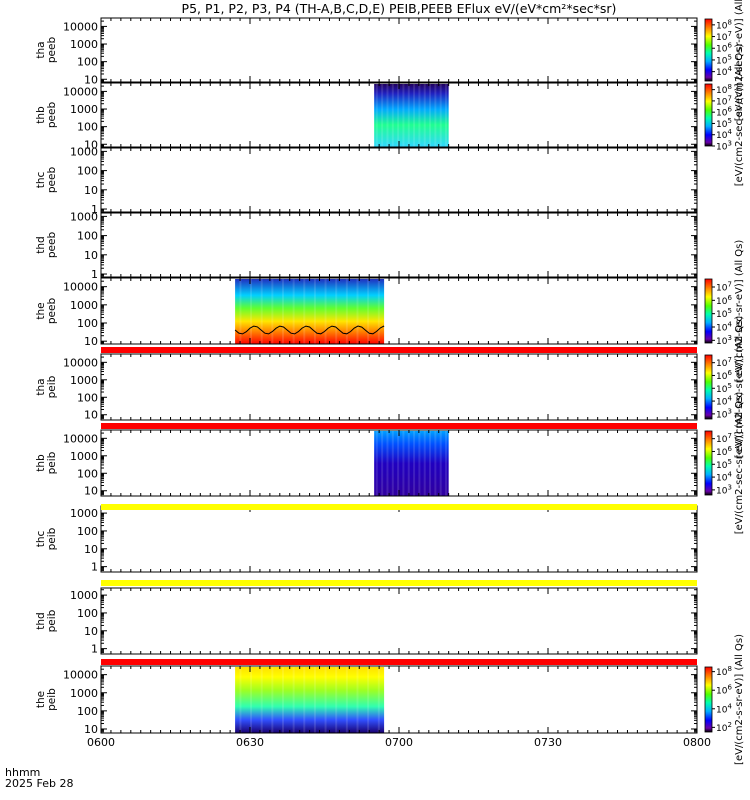  What do you see at coordinates (309, 330) in the screenshot?
I see `potential-trace` at bounding box center [309, 330].